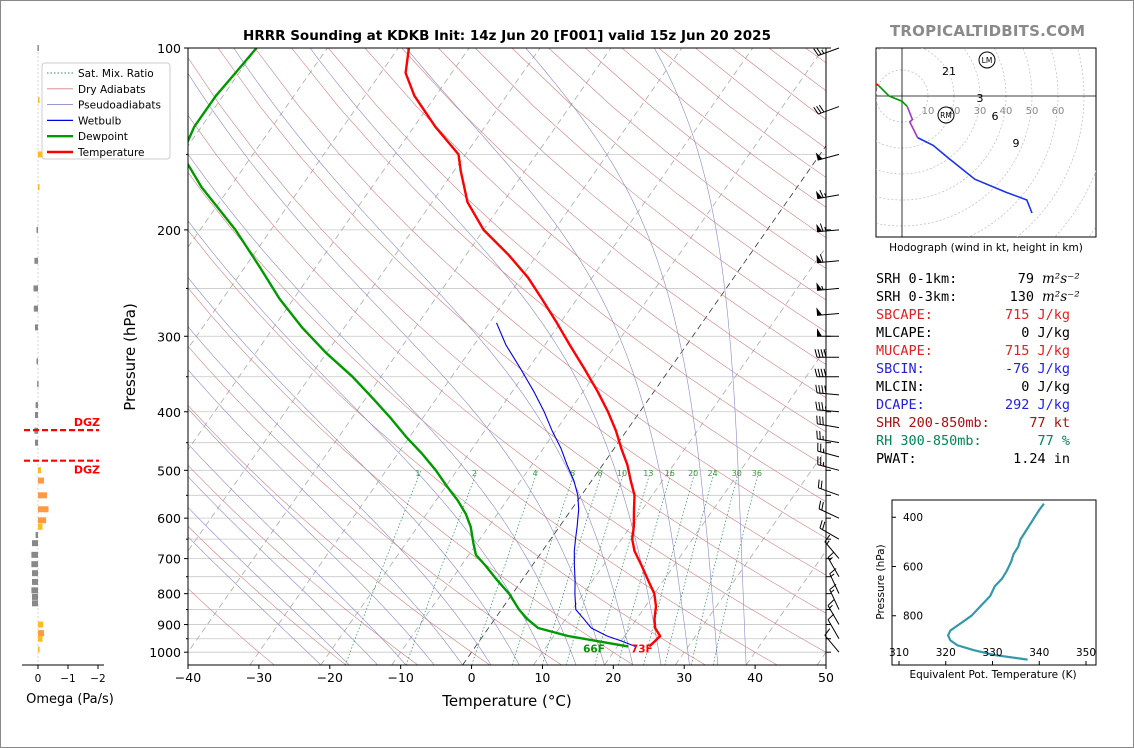 This screenshot has width=1134, height=748. What do you see at coordinates (713, 473) in the screenshot?
I see `mixing-ratio-label: 24` at bounding box center [713, 473].